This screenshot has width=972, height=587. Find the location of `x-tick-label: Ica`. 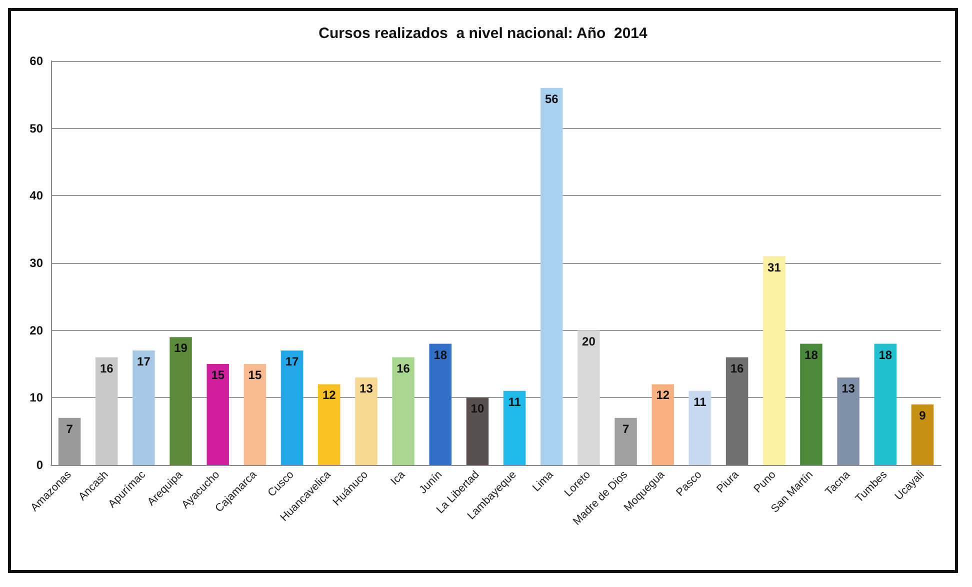

x-tick-label: Ica is located at coordinates (398, 478).